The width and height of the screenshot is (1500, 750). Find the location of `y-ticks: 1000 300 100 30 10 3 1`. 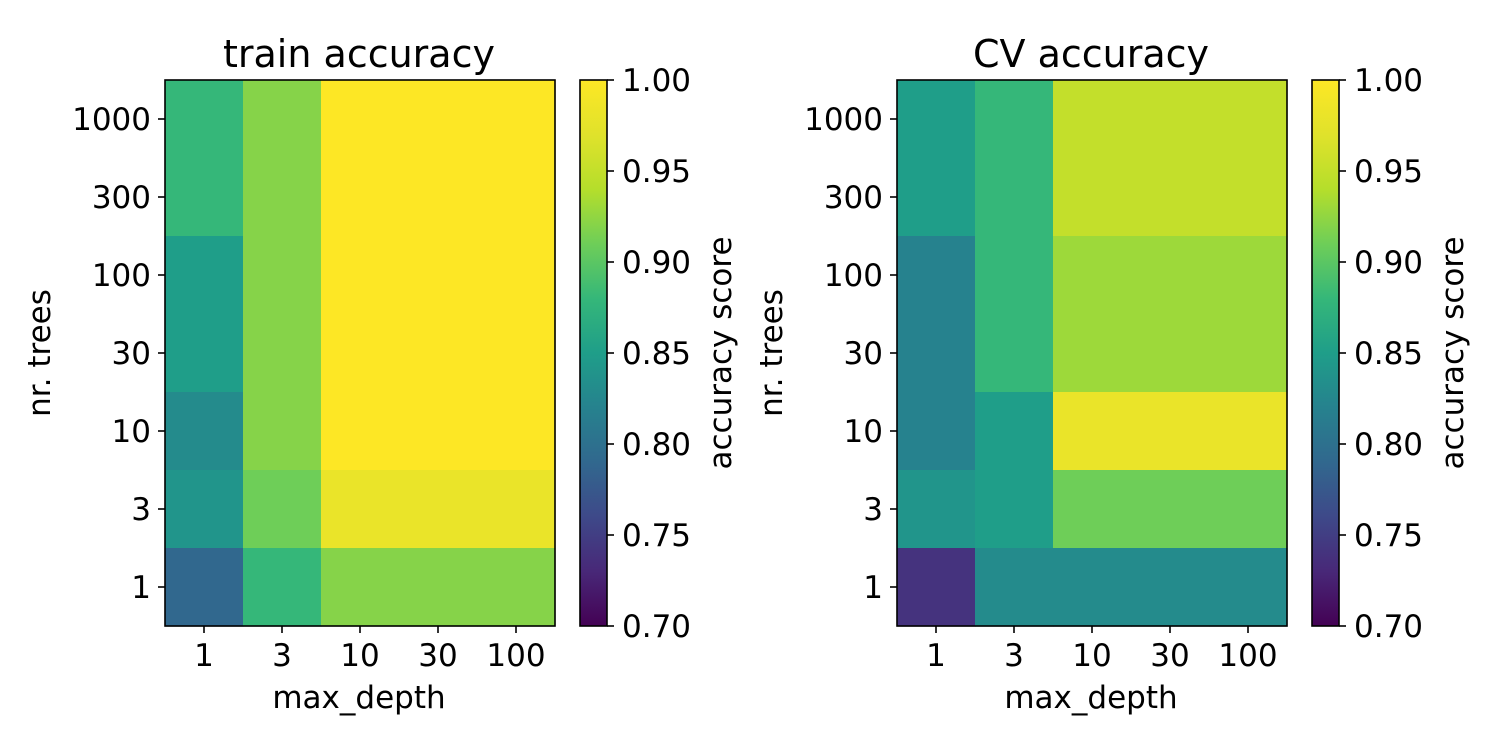

y-ticks: 1000 300 100 30 10 3 1 is located at coordinates (850, 354).